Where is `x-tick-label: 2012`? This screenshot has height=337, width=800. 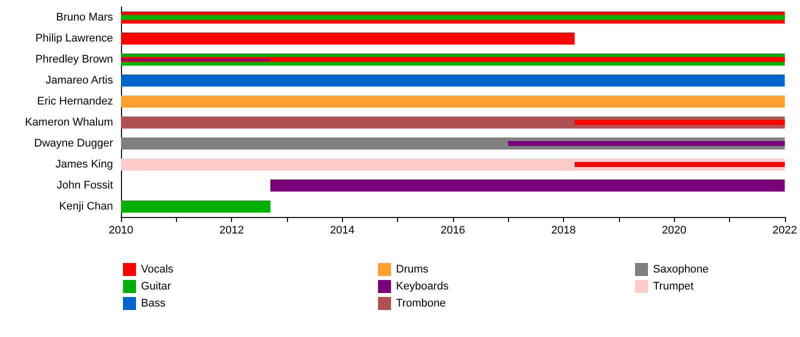 x-tick-label: 2012 is located at coordinates (231, 230).